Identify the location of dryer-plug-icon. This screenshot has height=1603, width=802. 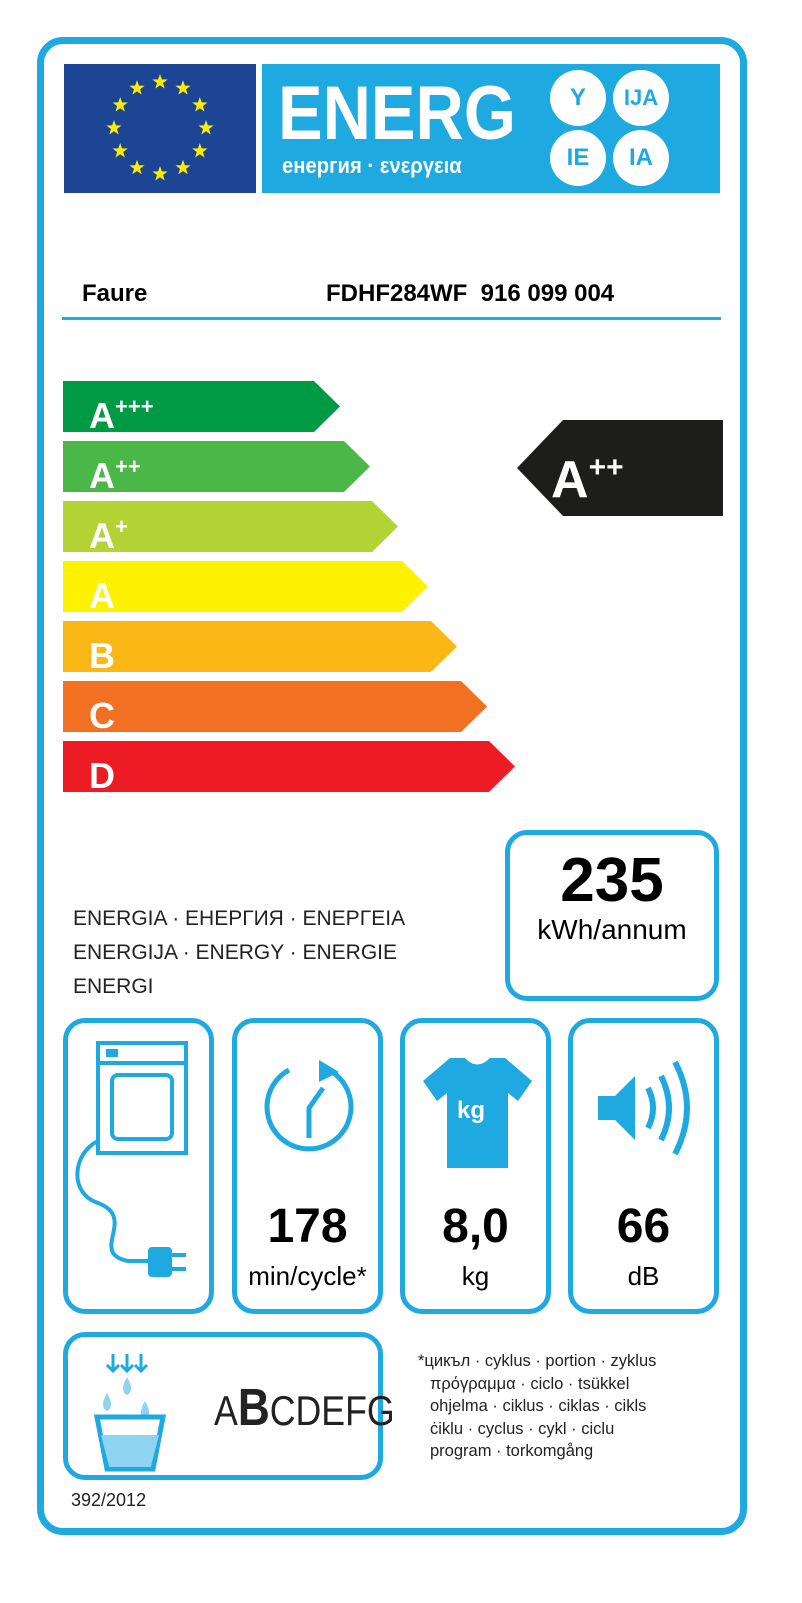
(131, 1159).